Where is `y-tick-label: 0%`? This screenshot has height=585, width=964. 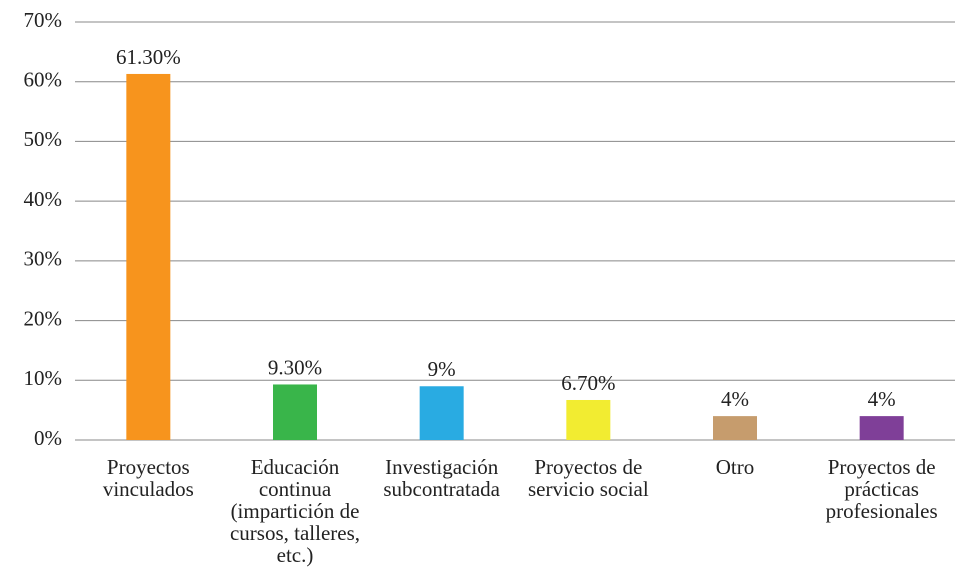 y-tick-label: 0% is located at coordinates (48, 438).